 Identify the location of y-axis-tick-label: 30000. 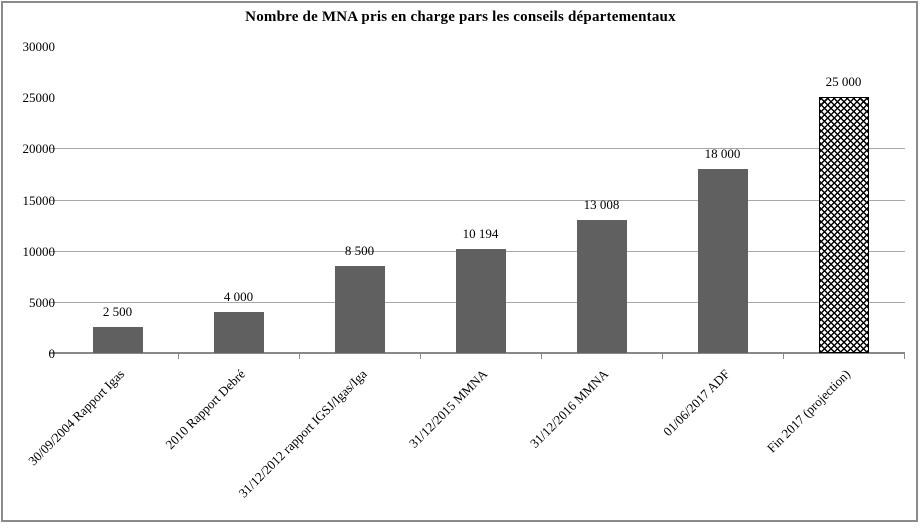
(39, 46).